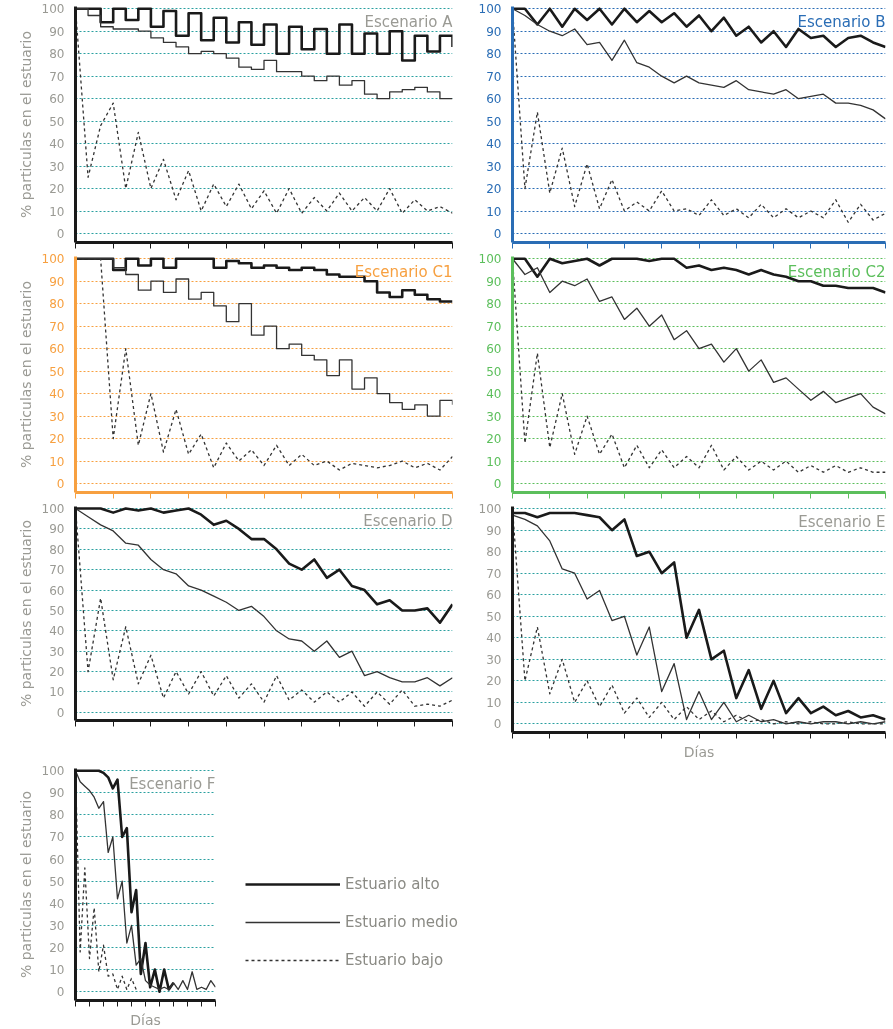  I want to click on text: Estuario bajo, so click(394, 960).